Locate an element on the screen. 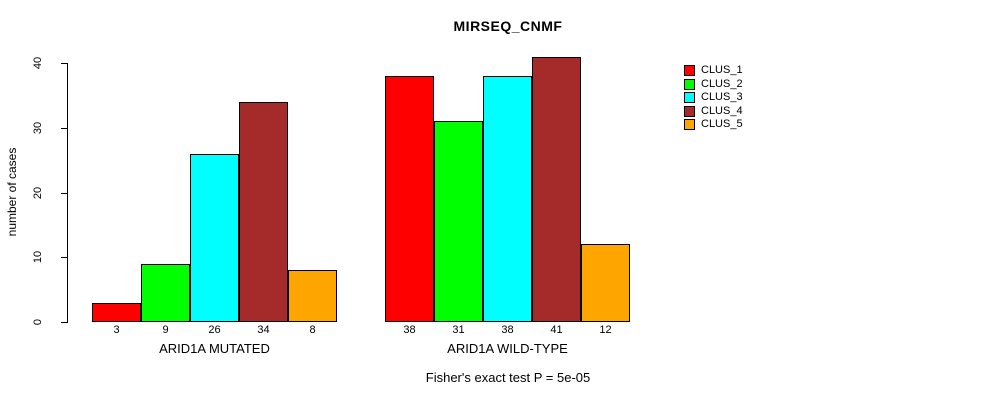 Image resolution: width=990 pixels, height=400 pixels. y-axis-line is located at coordinates (67, 193).